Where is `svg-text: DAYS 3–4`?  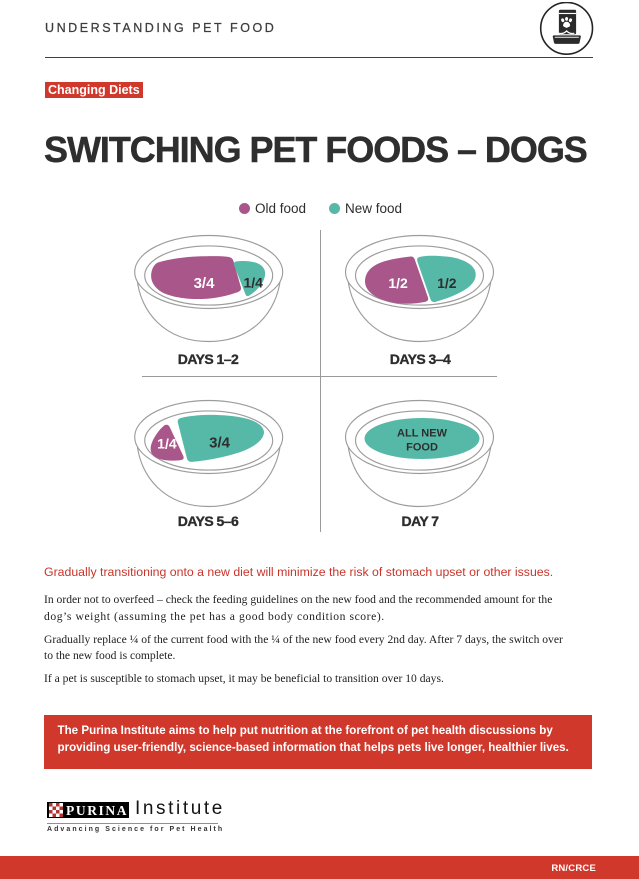
svg-text: DAYS 3–4 is located at coordinates (420, 359).